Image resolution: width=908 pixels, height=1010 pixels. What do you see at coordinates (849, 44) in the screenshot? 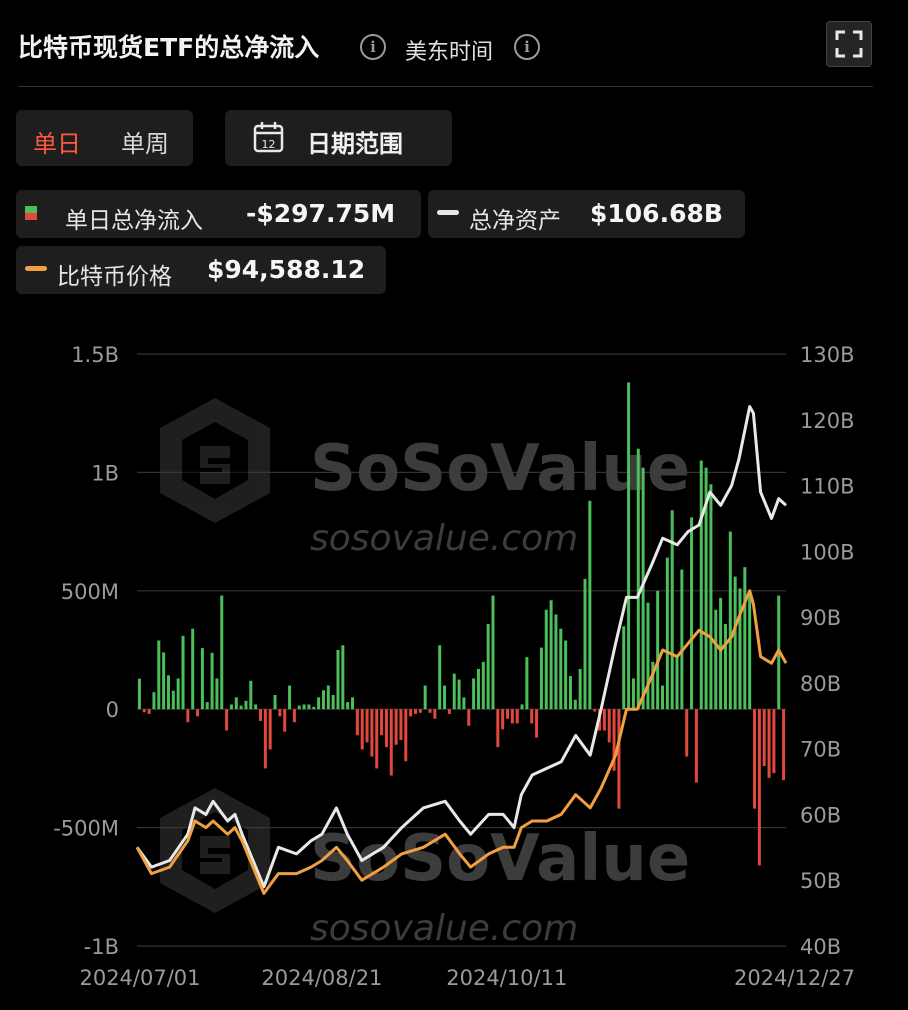
I see `fullscreen-button` at bounding box center [849, 44].